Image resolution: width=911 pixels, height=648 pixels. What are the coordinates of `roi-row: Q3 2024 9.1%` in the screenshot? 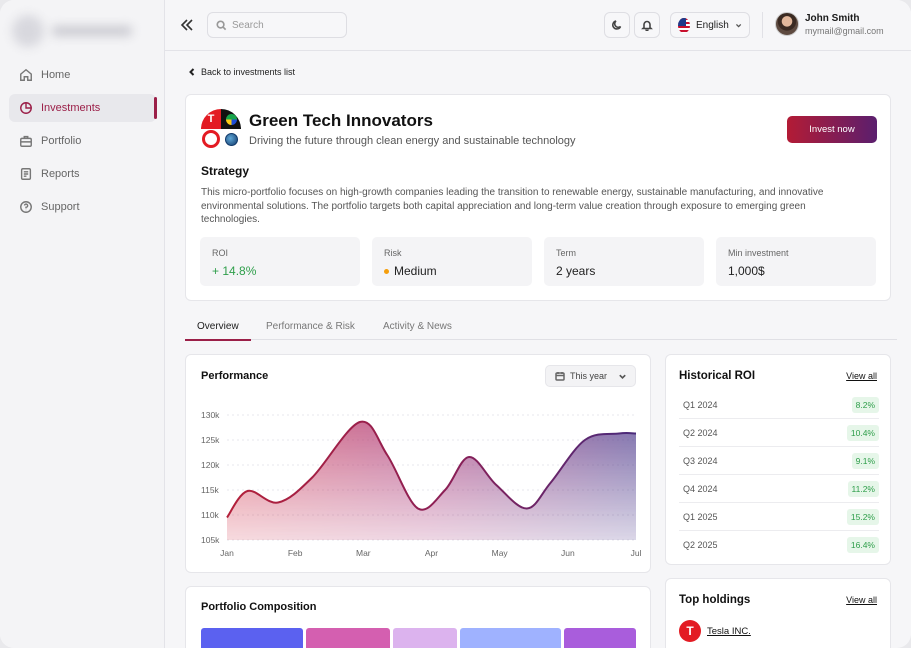 It's located at (779, 461).